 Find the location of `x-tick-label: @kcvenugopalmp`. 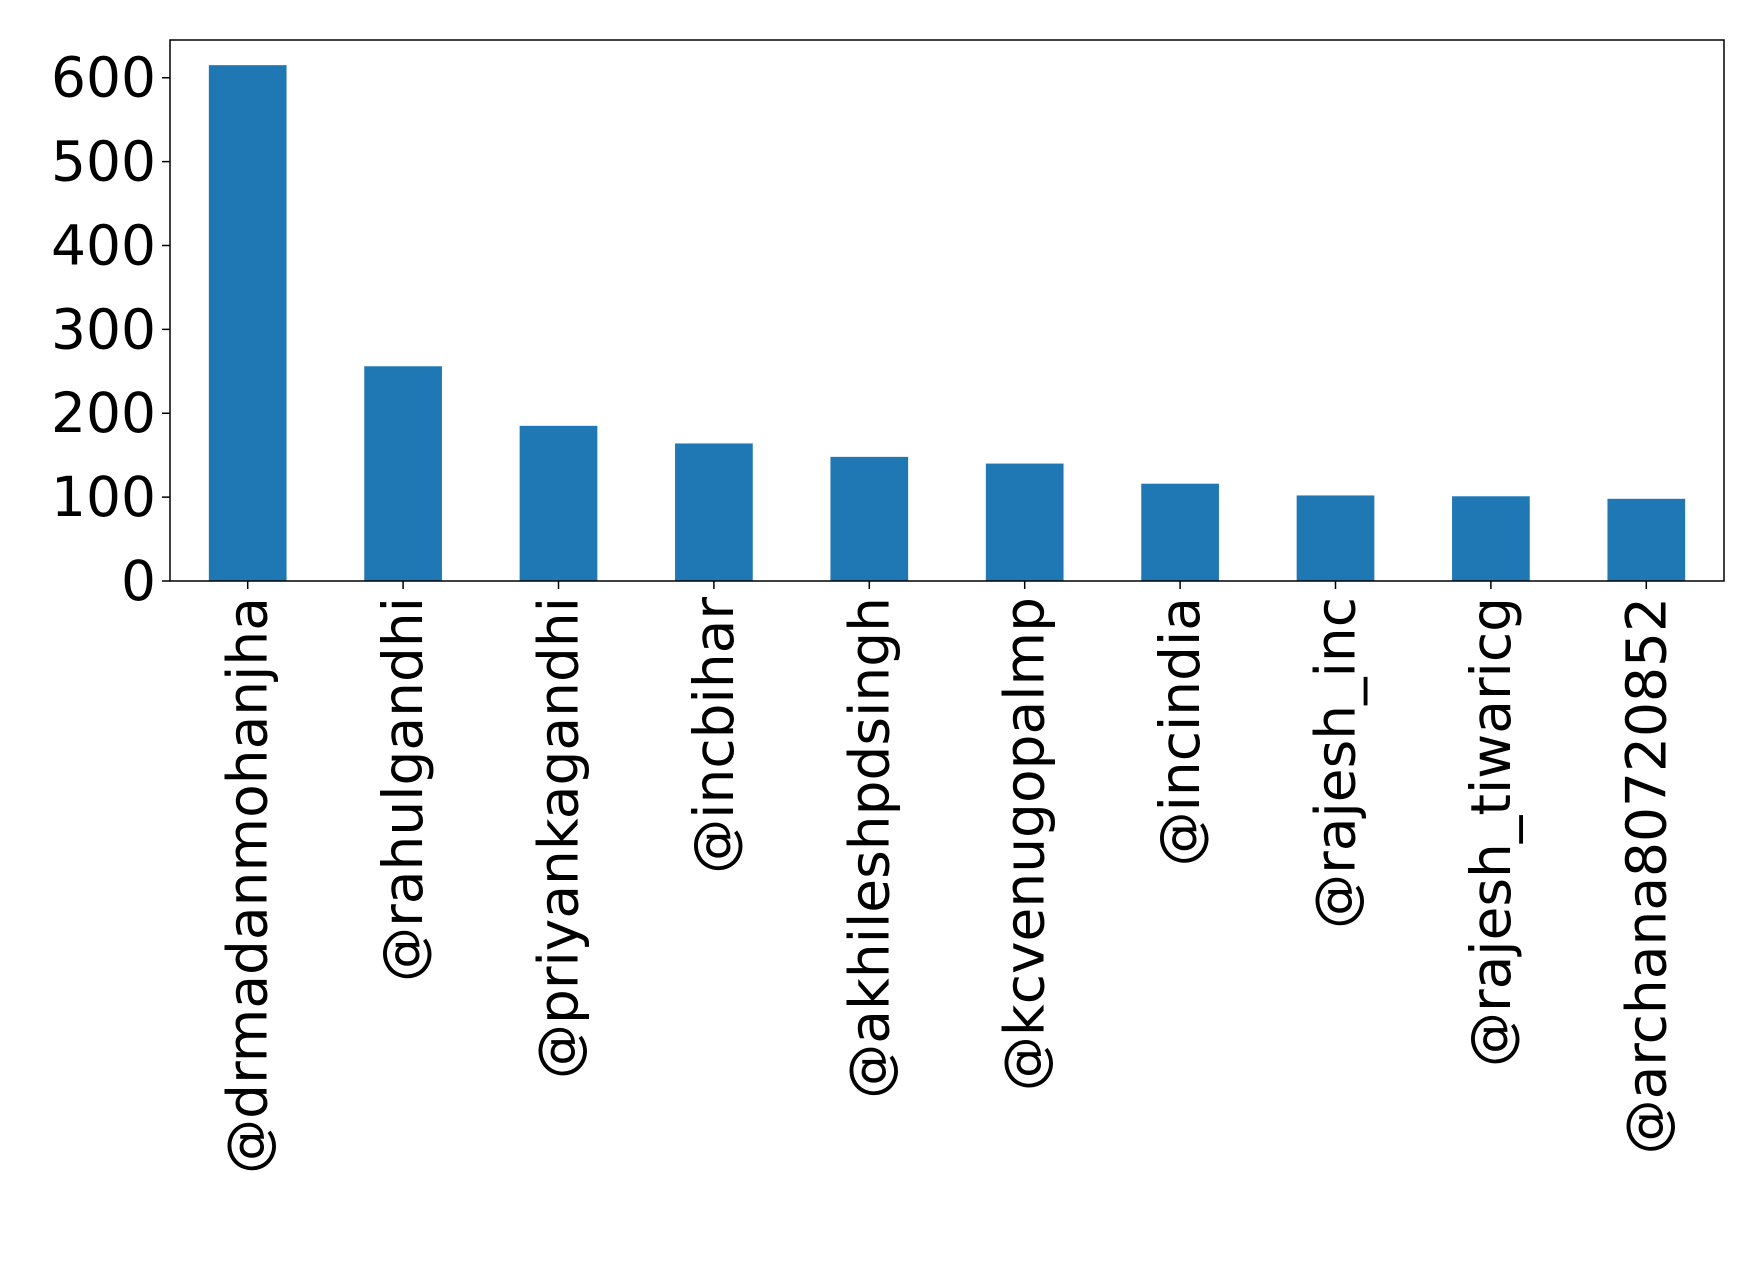

x-tick-label: @kcvenugopalmp is located at coordinates (1025, 844).